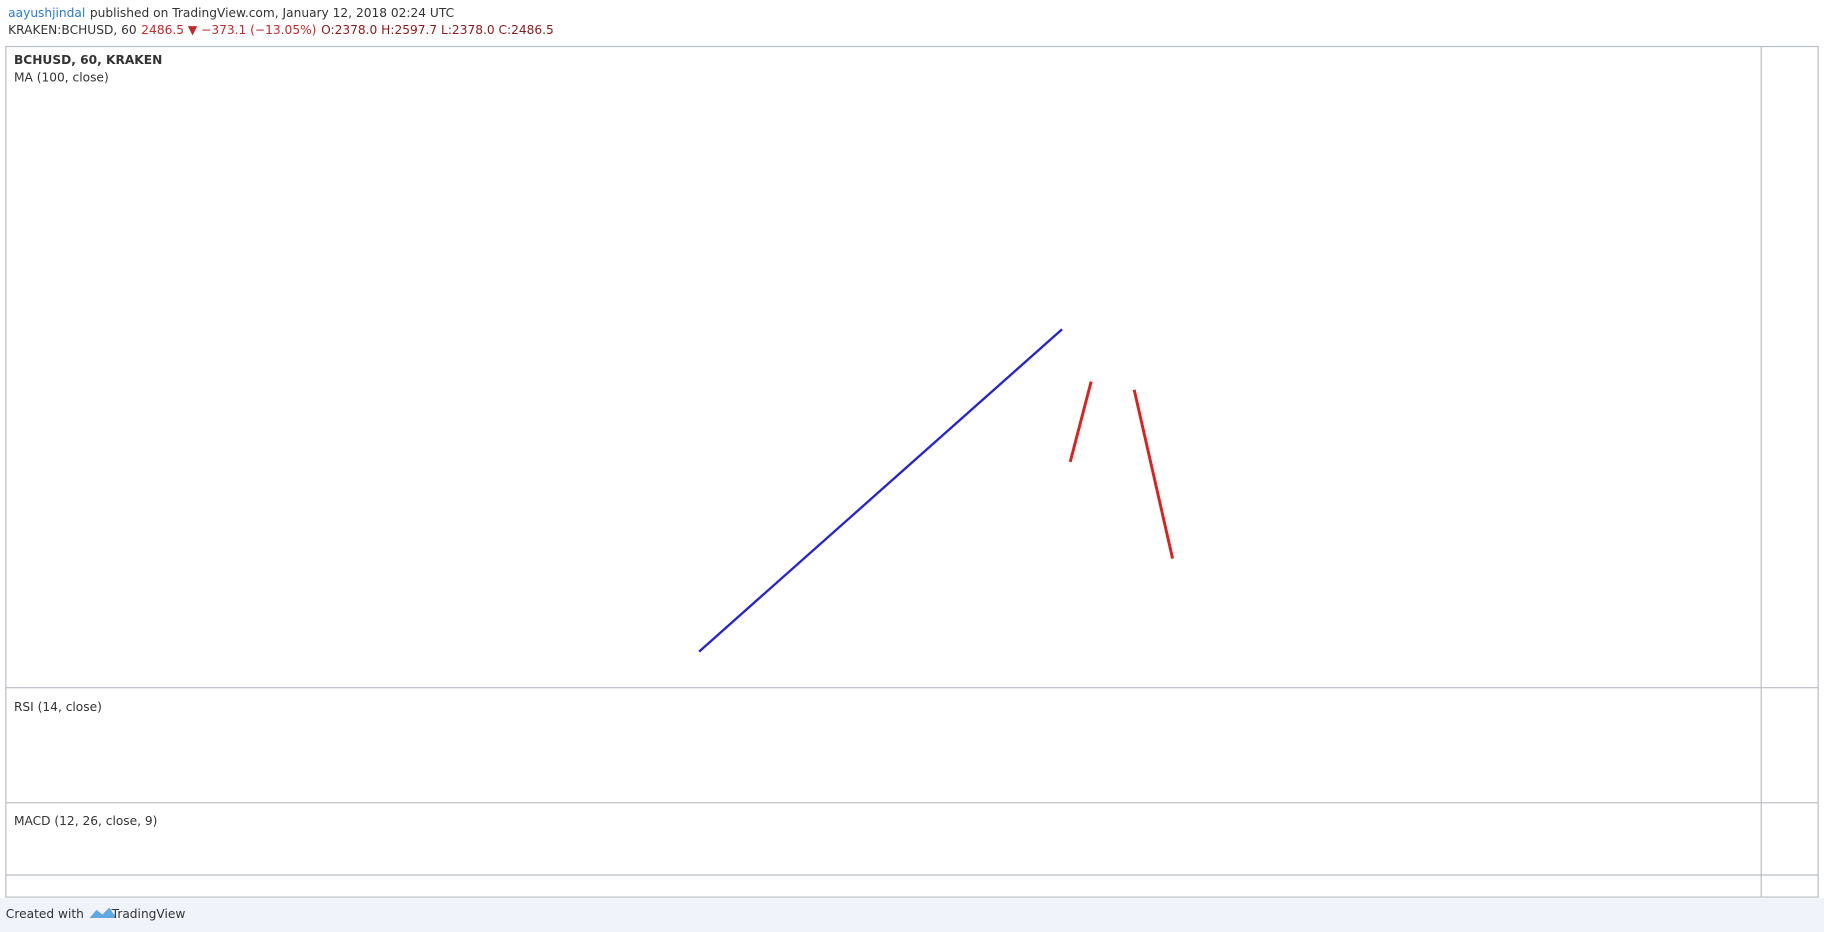  What do you see at coordinates (85, 821) in the screenshot?
I see `macd-label: MACD (12, 26, close, 9)` at bounding box center [85, 821].